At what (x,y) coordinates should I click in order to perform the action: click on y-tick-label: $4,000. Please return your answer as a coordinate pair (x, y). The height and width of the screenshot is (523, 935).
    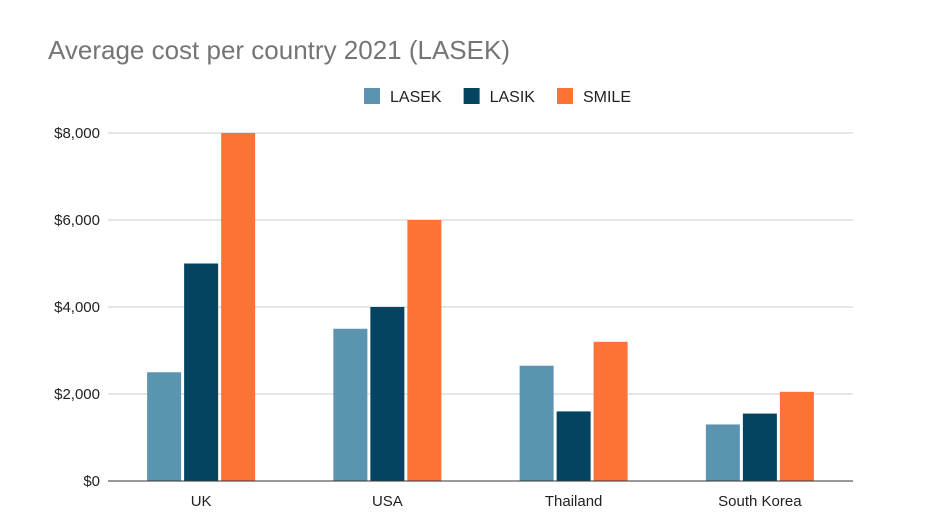
    Looking at the image, I should click on (77, 307).